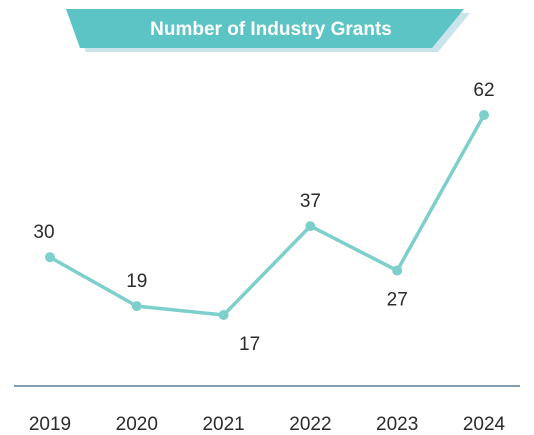 This screenshot has width=534, height=435. Describe the element at coordinates (483, 90) in the screenshot. I see `data-label-2024: 62` at that location.